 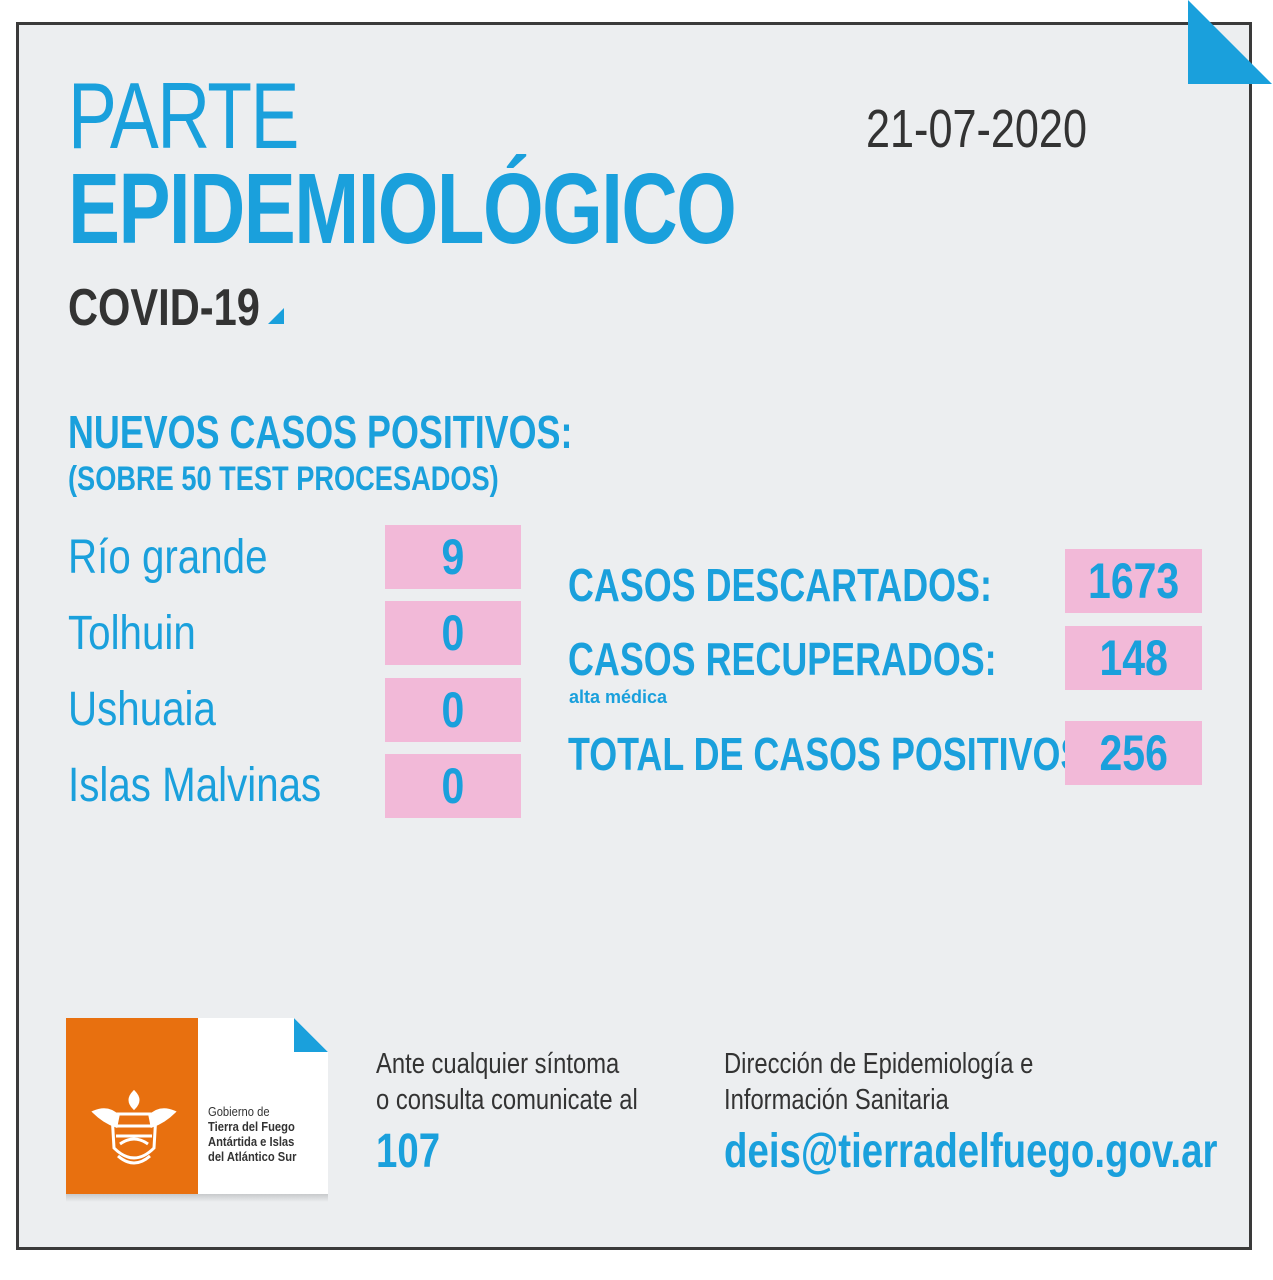 What do you see at coordinates (276, 316) in the screenshot?
I see `triangle-mark-icon` at bounding box center [276, 316].